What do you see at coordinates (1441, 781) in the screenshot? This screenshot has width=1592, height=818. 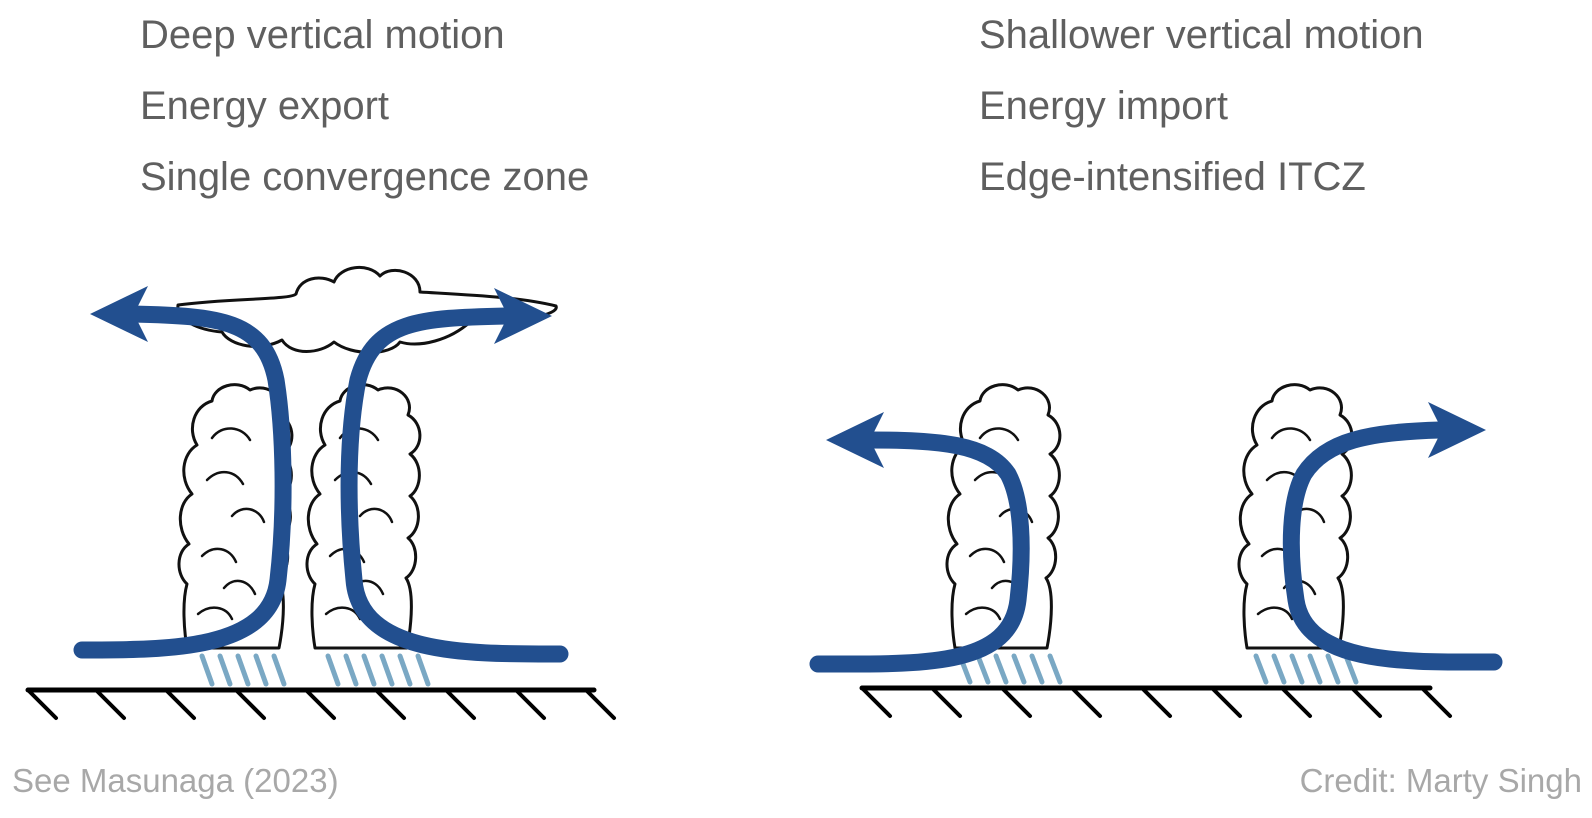 I see `credit-note: Credit: Marty Singh` at bounding box center [1441, 781].